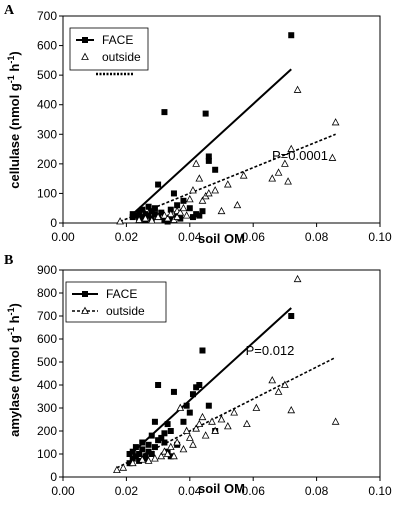 This screenshot has width=400, height=517. I want to click on y-tick-label: 300, so click(47, 408).